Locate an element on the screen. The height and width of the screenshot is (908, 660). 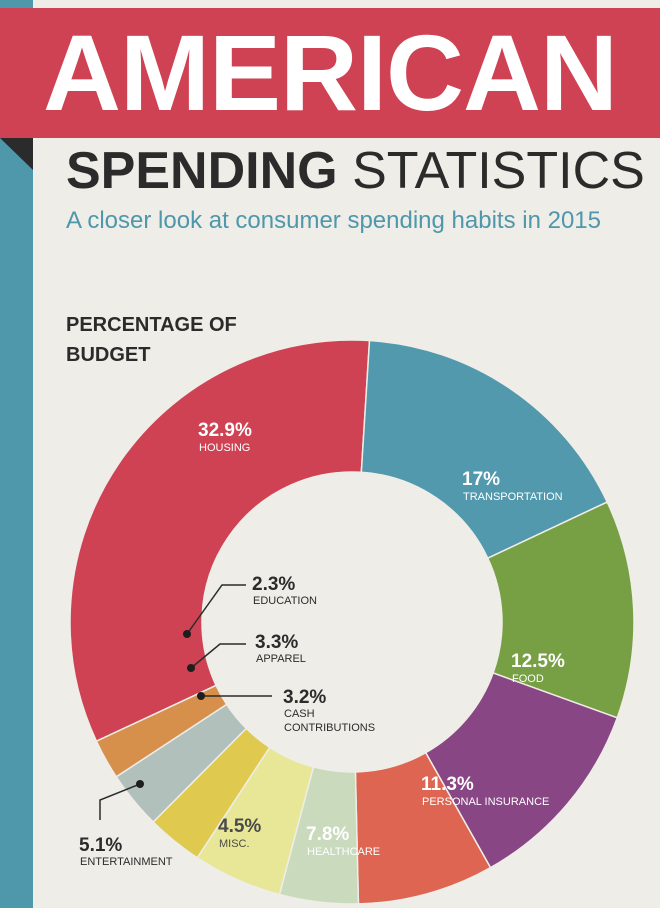
category-label-cash-contributions-2: CONTRIBUTIONS is located at coordinates (329, 728).